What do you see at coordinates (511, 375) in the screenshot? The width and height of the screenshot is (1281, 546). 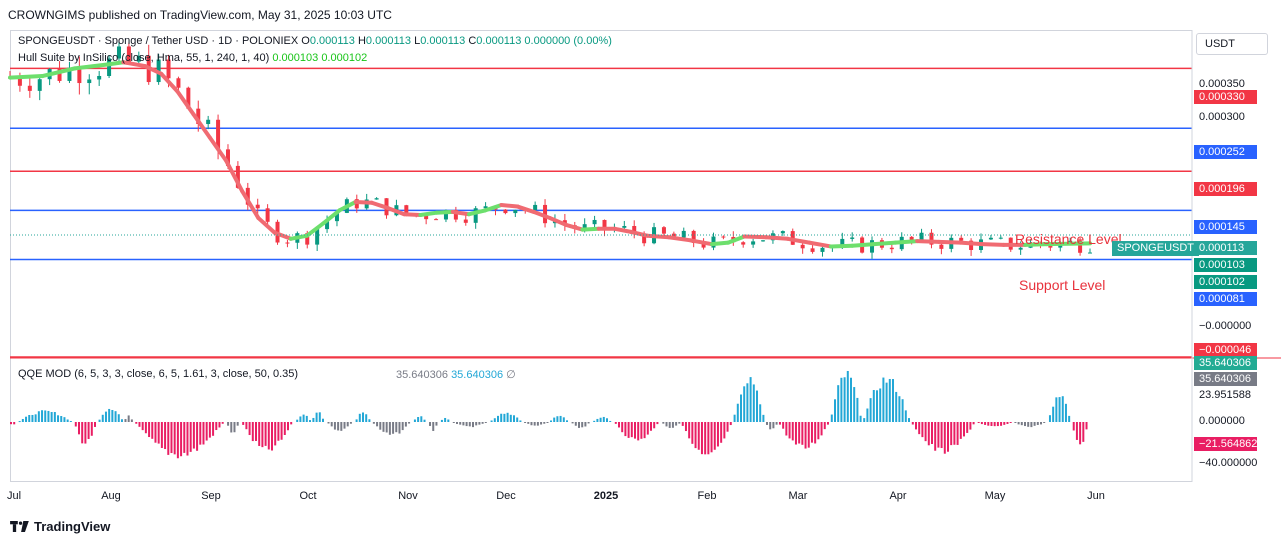 I see `qqe-value-3: ∅` at bounding box center [511, 375].